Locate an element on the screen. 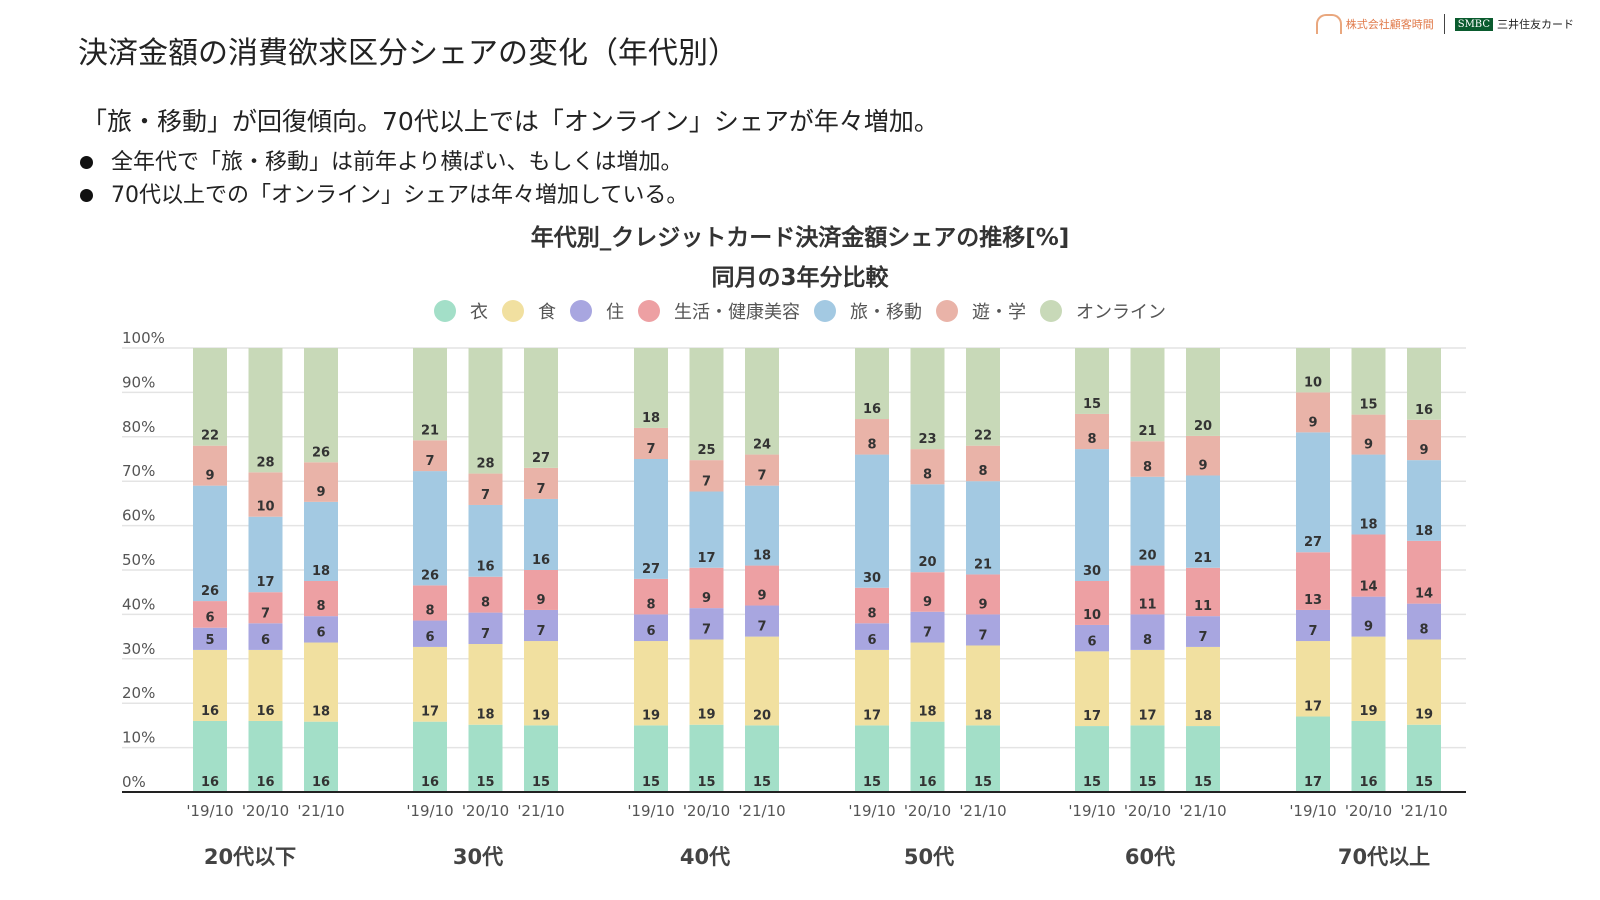 This screenshot has width=1600, height=900. y-tick-label: 40% is located at coordinates (138, 604).